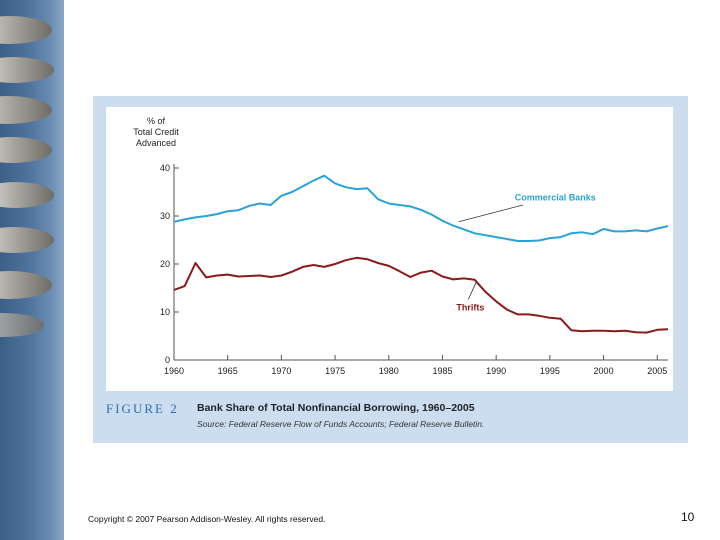  Describe the element at coordinates (228, 371) in the screenshot. I see `x-tick-label: 1965` at that location.